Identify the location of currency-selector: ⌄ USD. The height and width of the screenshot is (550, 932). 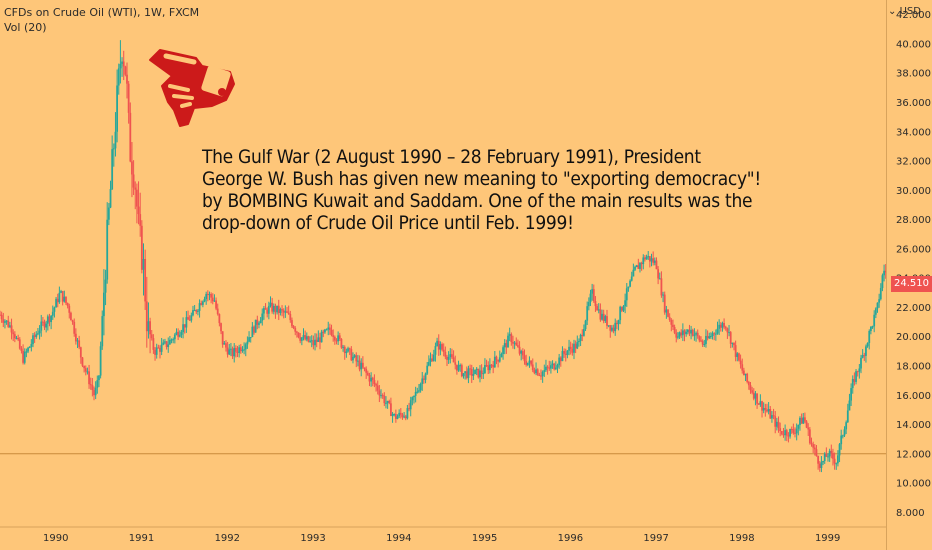
(904, 11).